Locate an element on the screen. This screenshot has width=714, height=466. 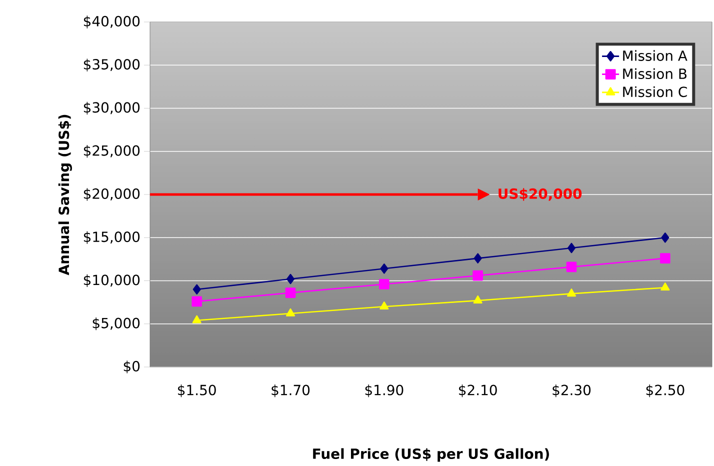
x-tick-label: $1.70 is located at coordinates (291, 391).